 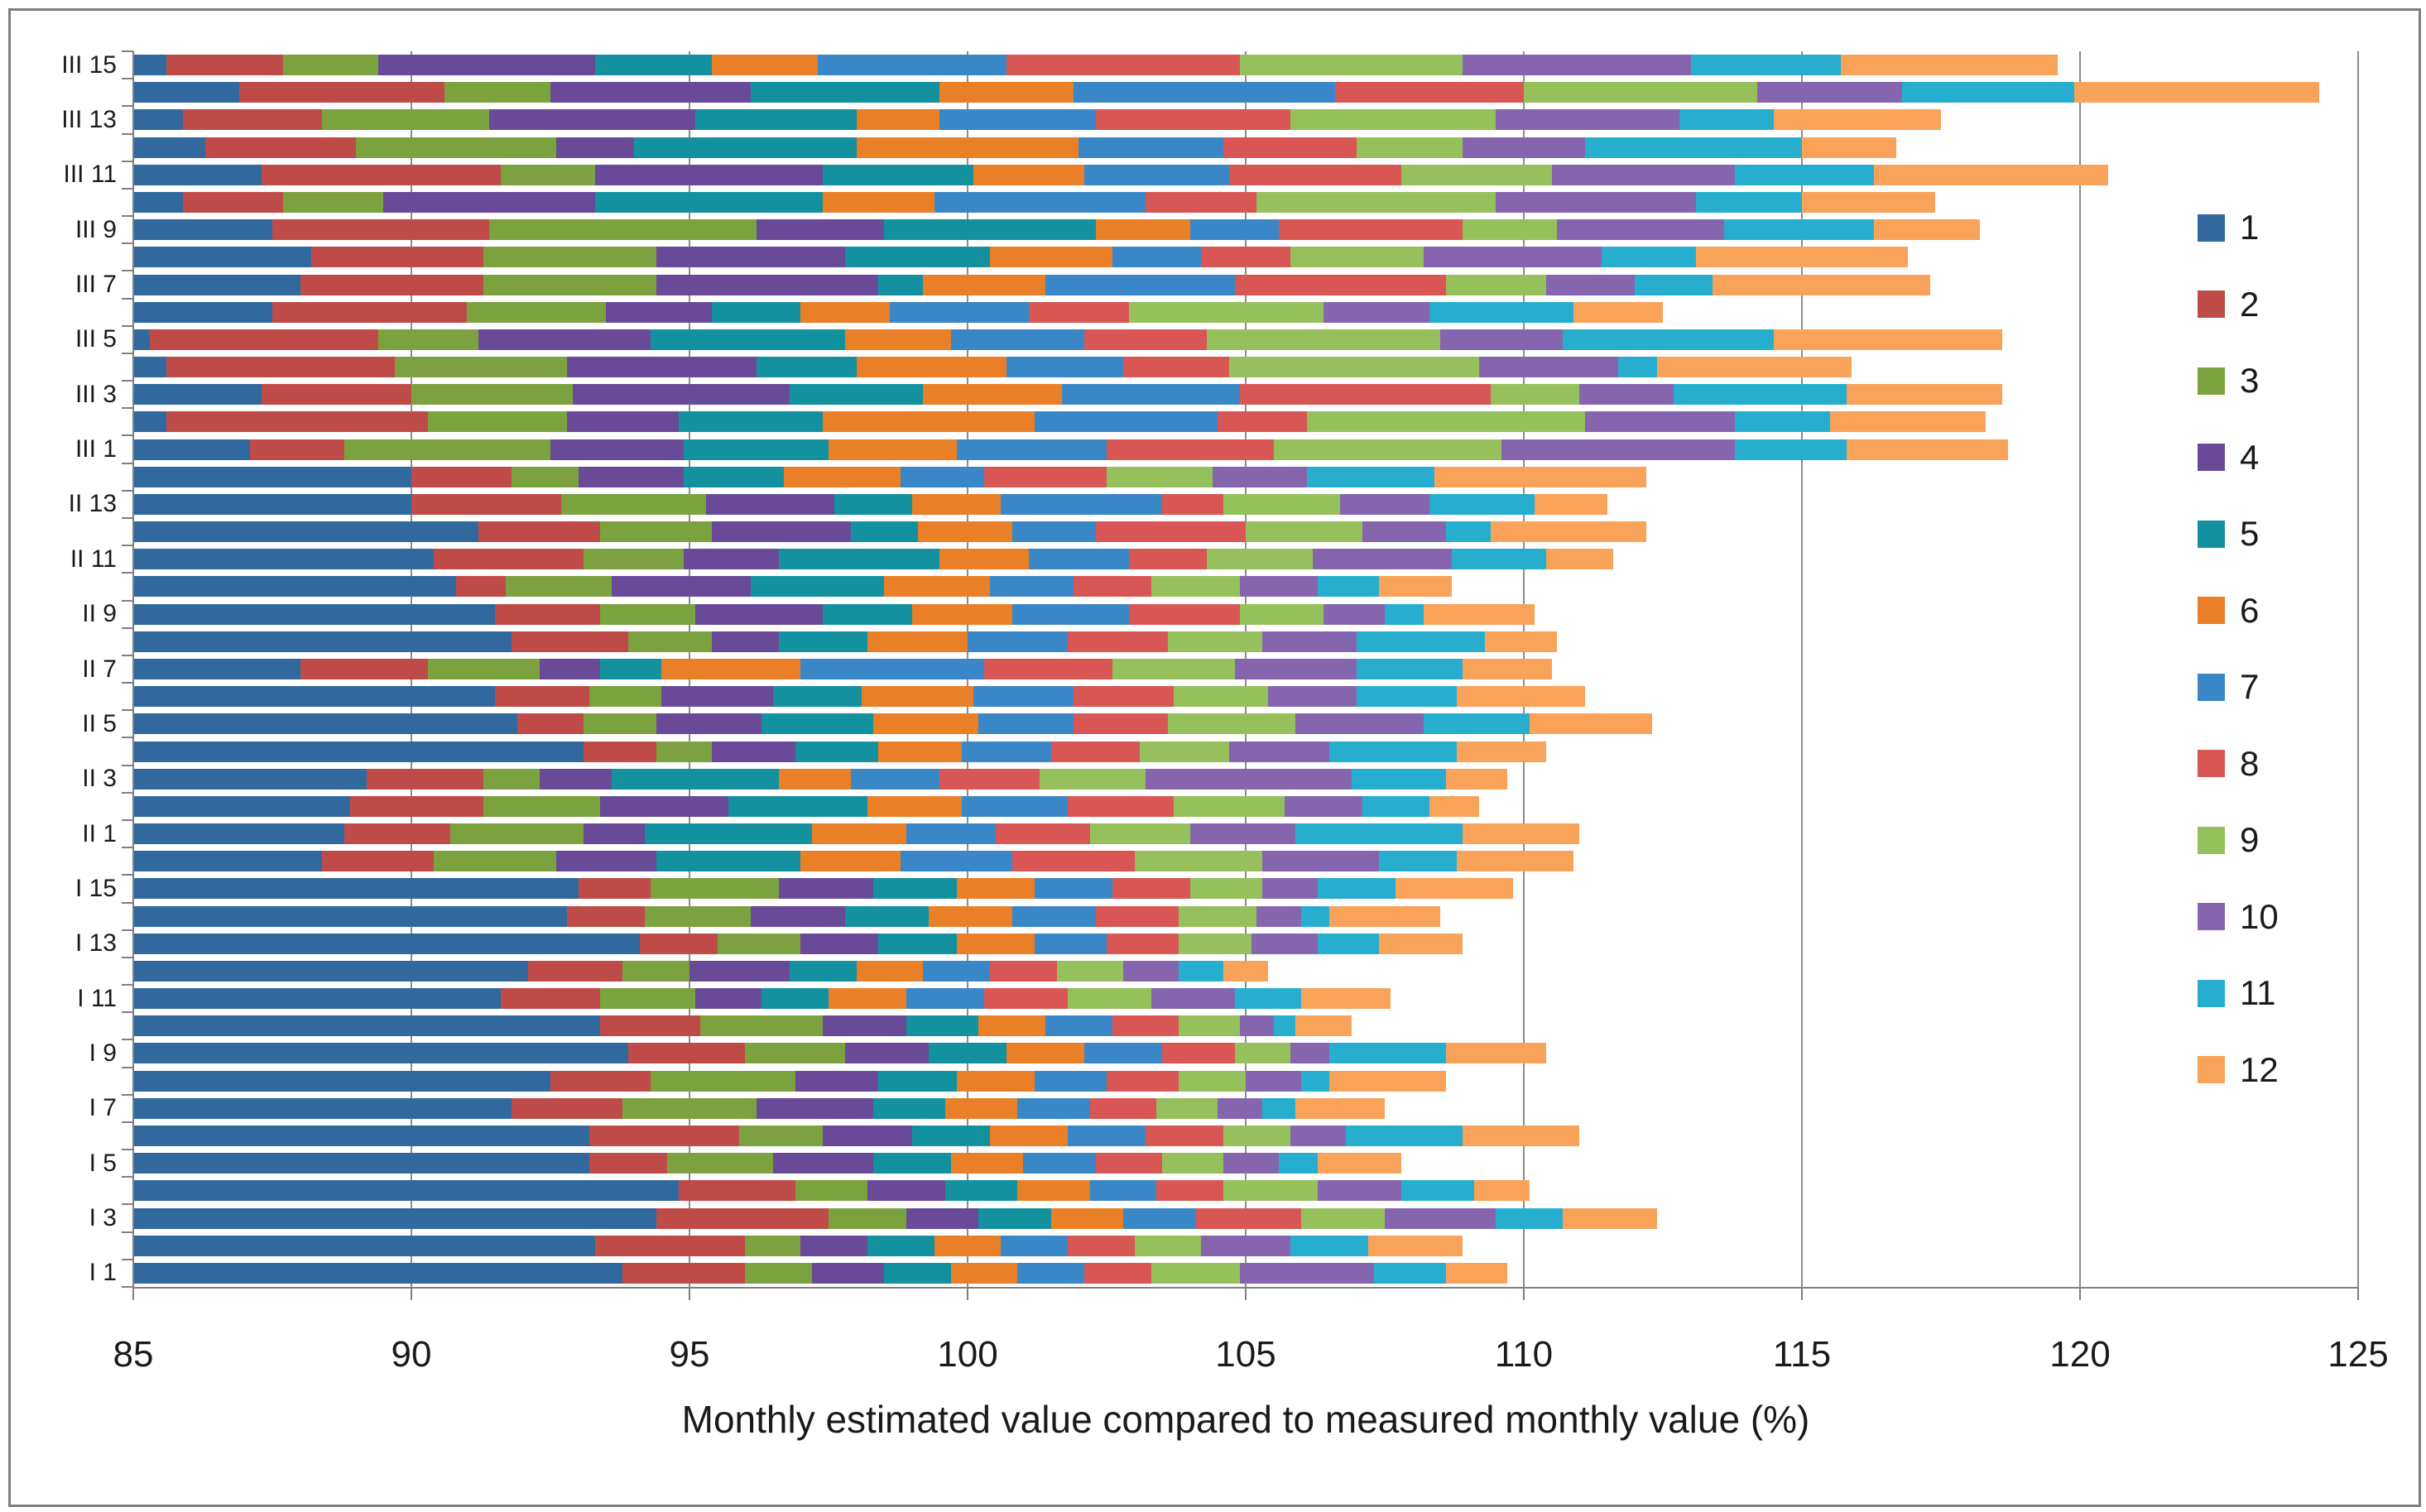 I want to click on gridline, so click(x=2358, y=669).